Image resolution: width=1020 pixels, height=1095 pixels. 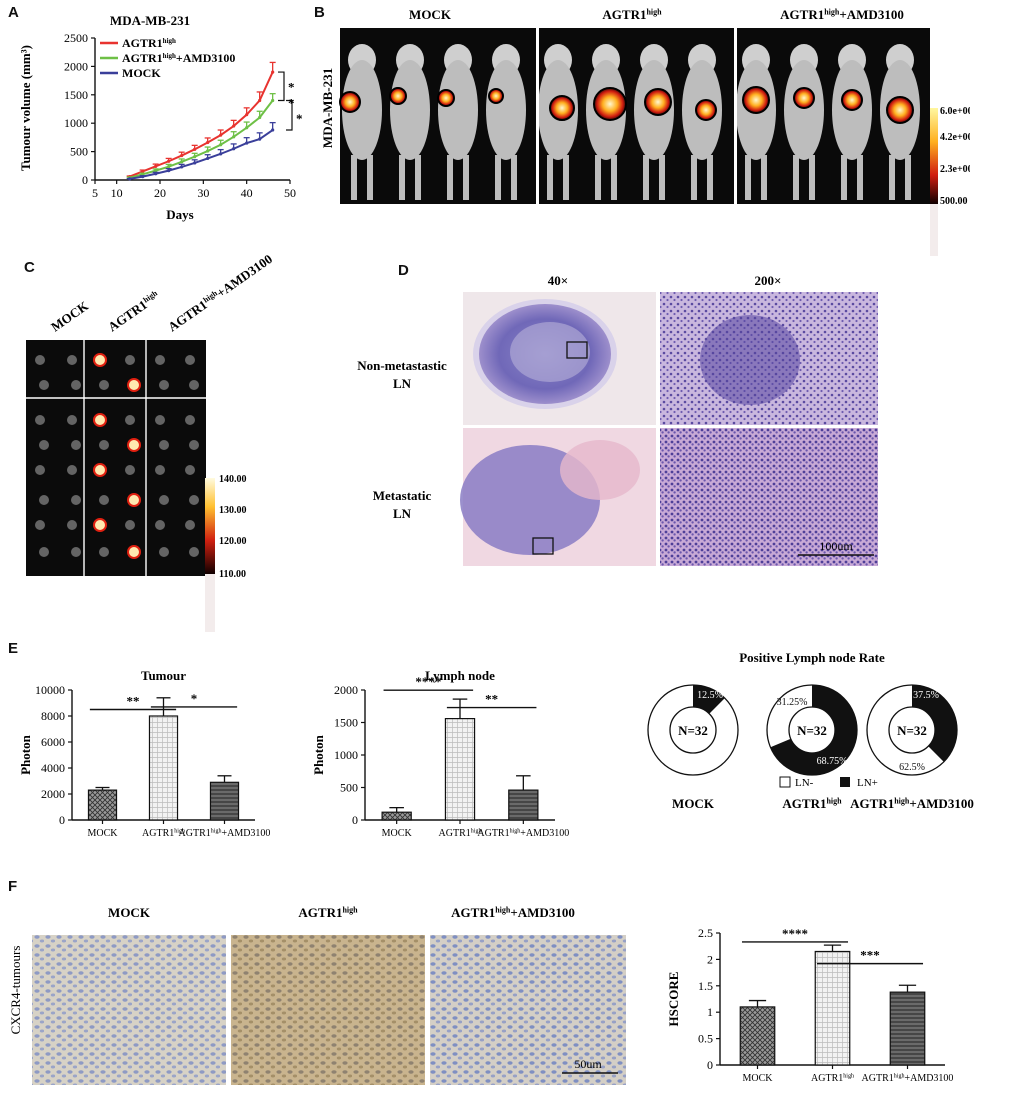 I want to click on panel-f-image-agtr1-amd, so click(x=528, y=1010).